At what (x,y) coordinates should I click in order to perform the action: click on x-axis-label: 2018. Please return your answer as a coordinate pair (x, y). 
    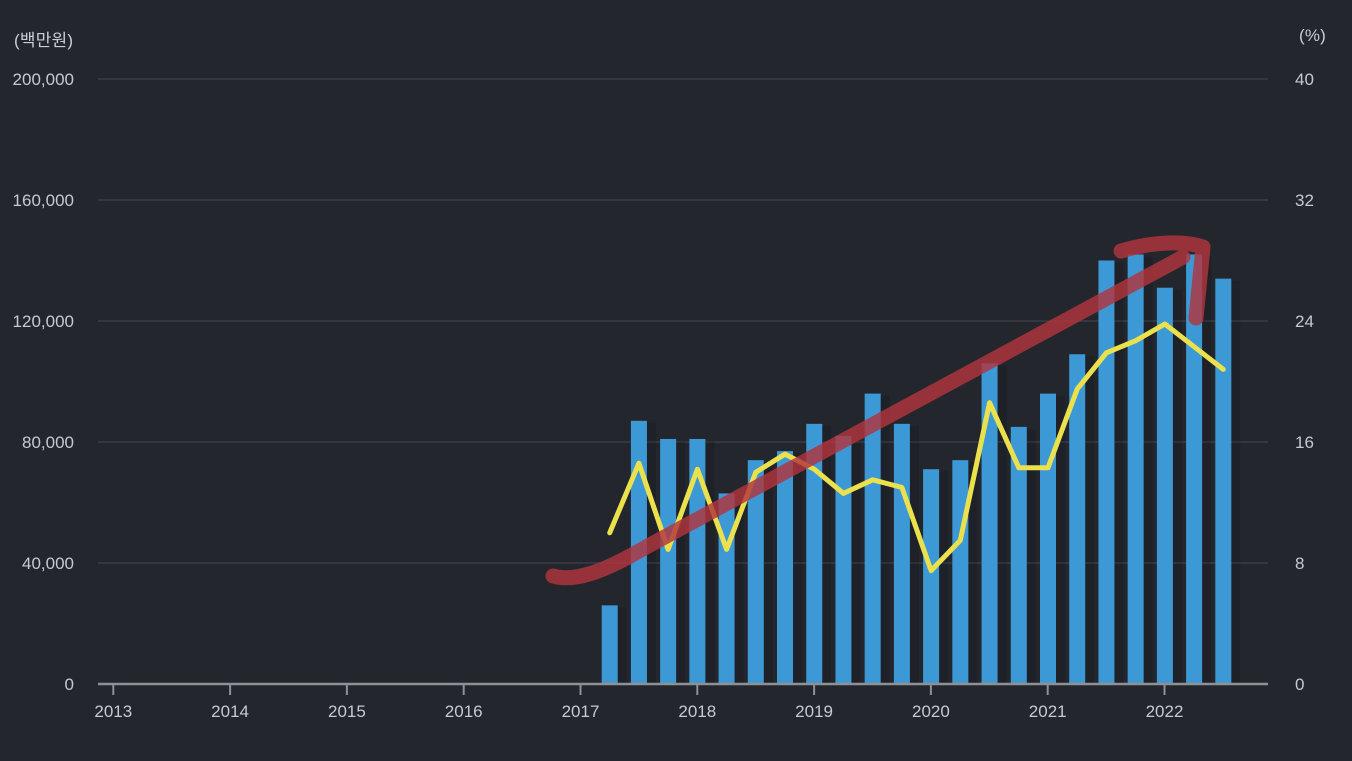
    Looking at the image, I should click on (697, 711).